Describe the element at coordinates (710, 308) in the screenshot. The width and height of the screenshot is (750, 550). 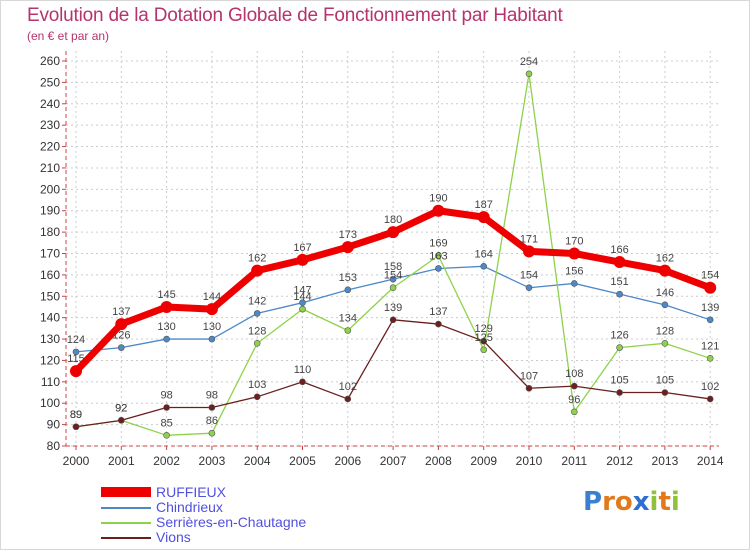
I see `data-label: 139` at that location.